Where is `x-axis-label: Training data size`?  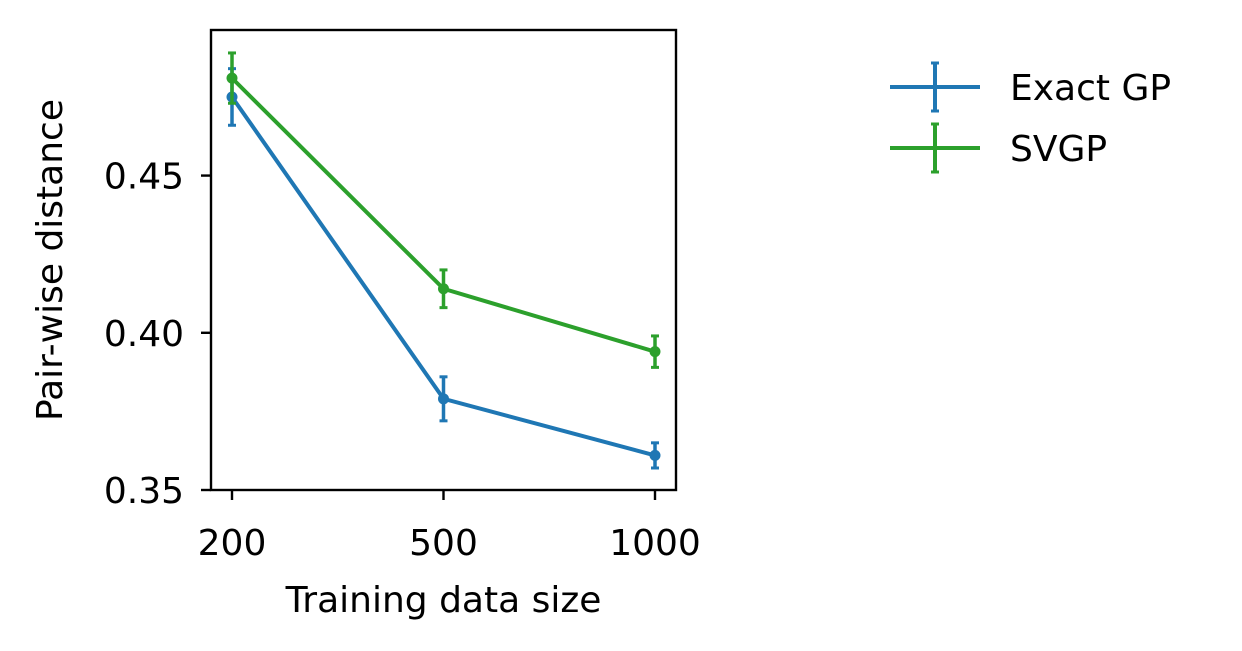 x-axis-label: Training data size is located at coordinates (443, 600).